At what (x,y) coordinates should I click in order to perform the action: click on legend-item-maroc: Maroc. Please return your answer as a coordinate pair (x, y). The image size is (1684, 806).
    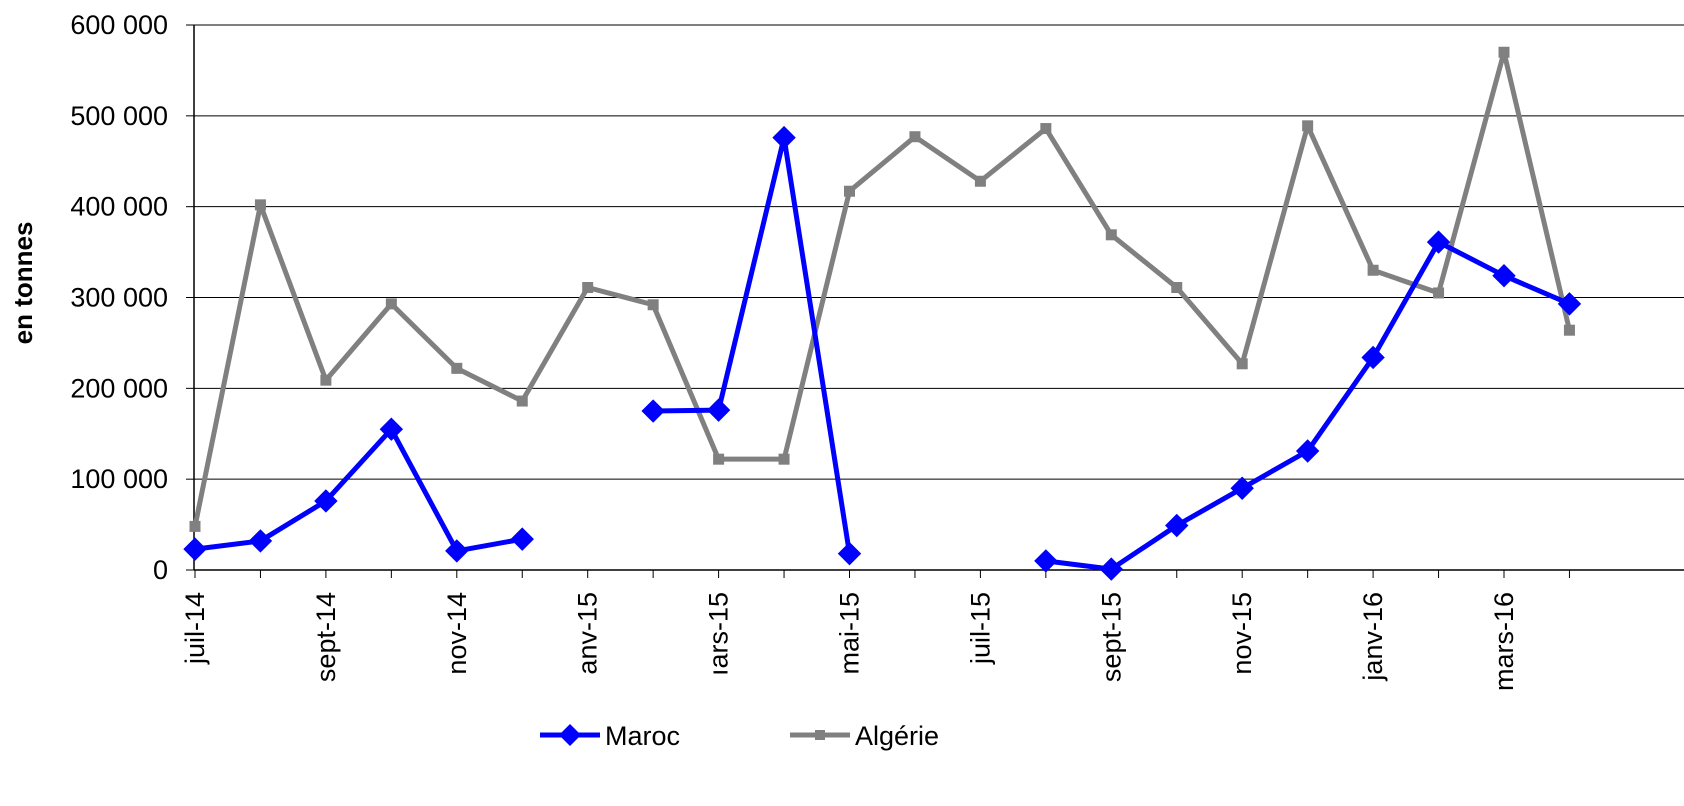
    Looking at the image, I should click on (610, 736).